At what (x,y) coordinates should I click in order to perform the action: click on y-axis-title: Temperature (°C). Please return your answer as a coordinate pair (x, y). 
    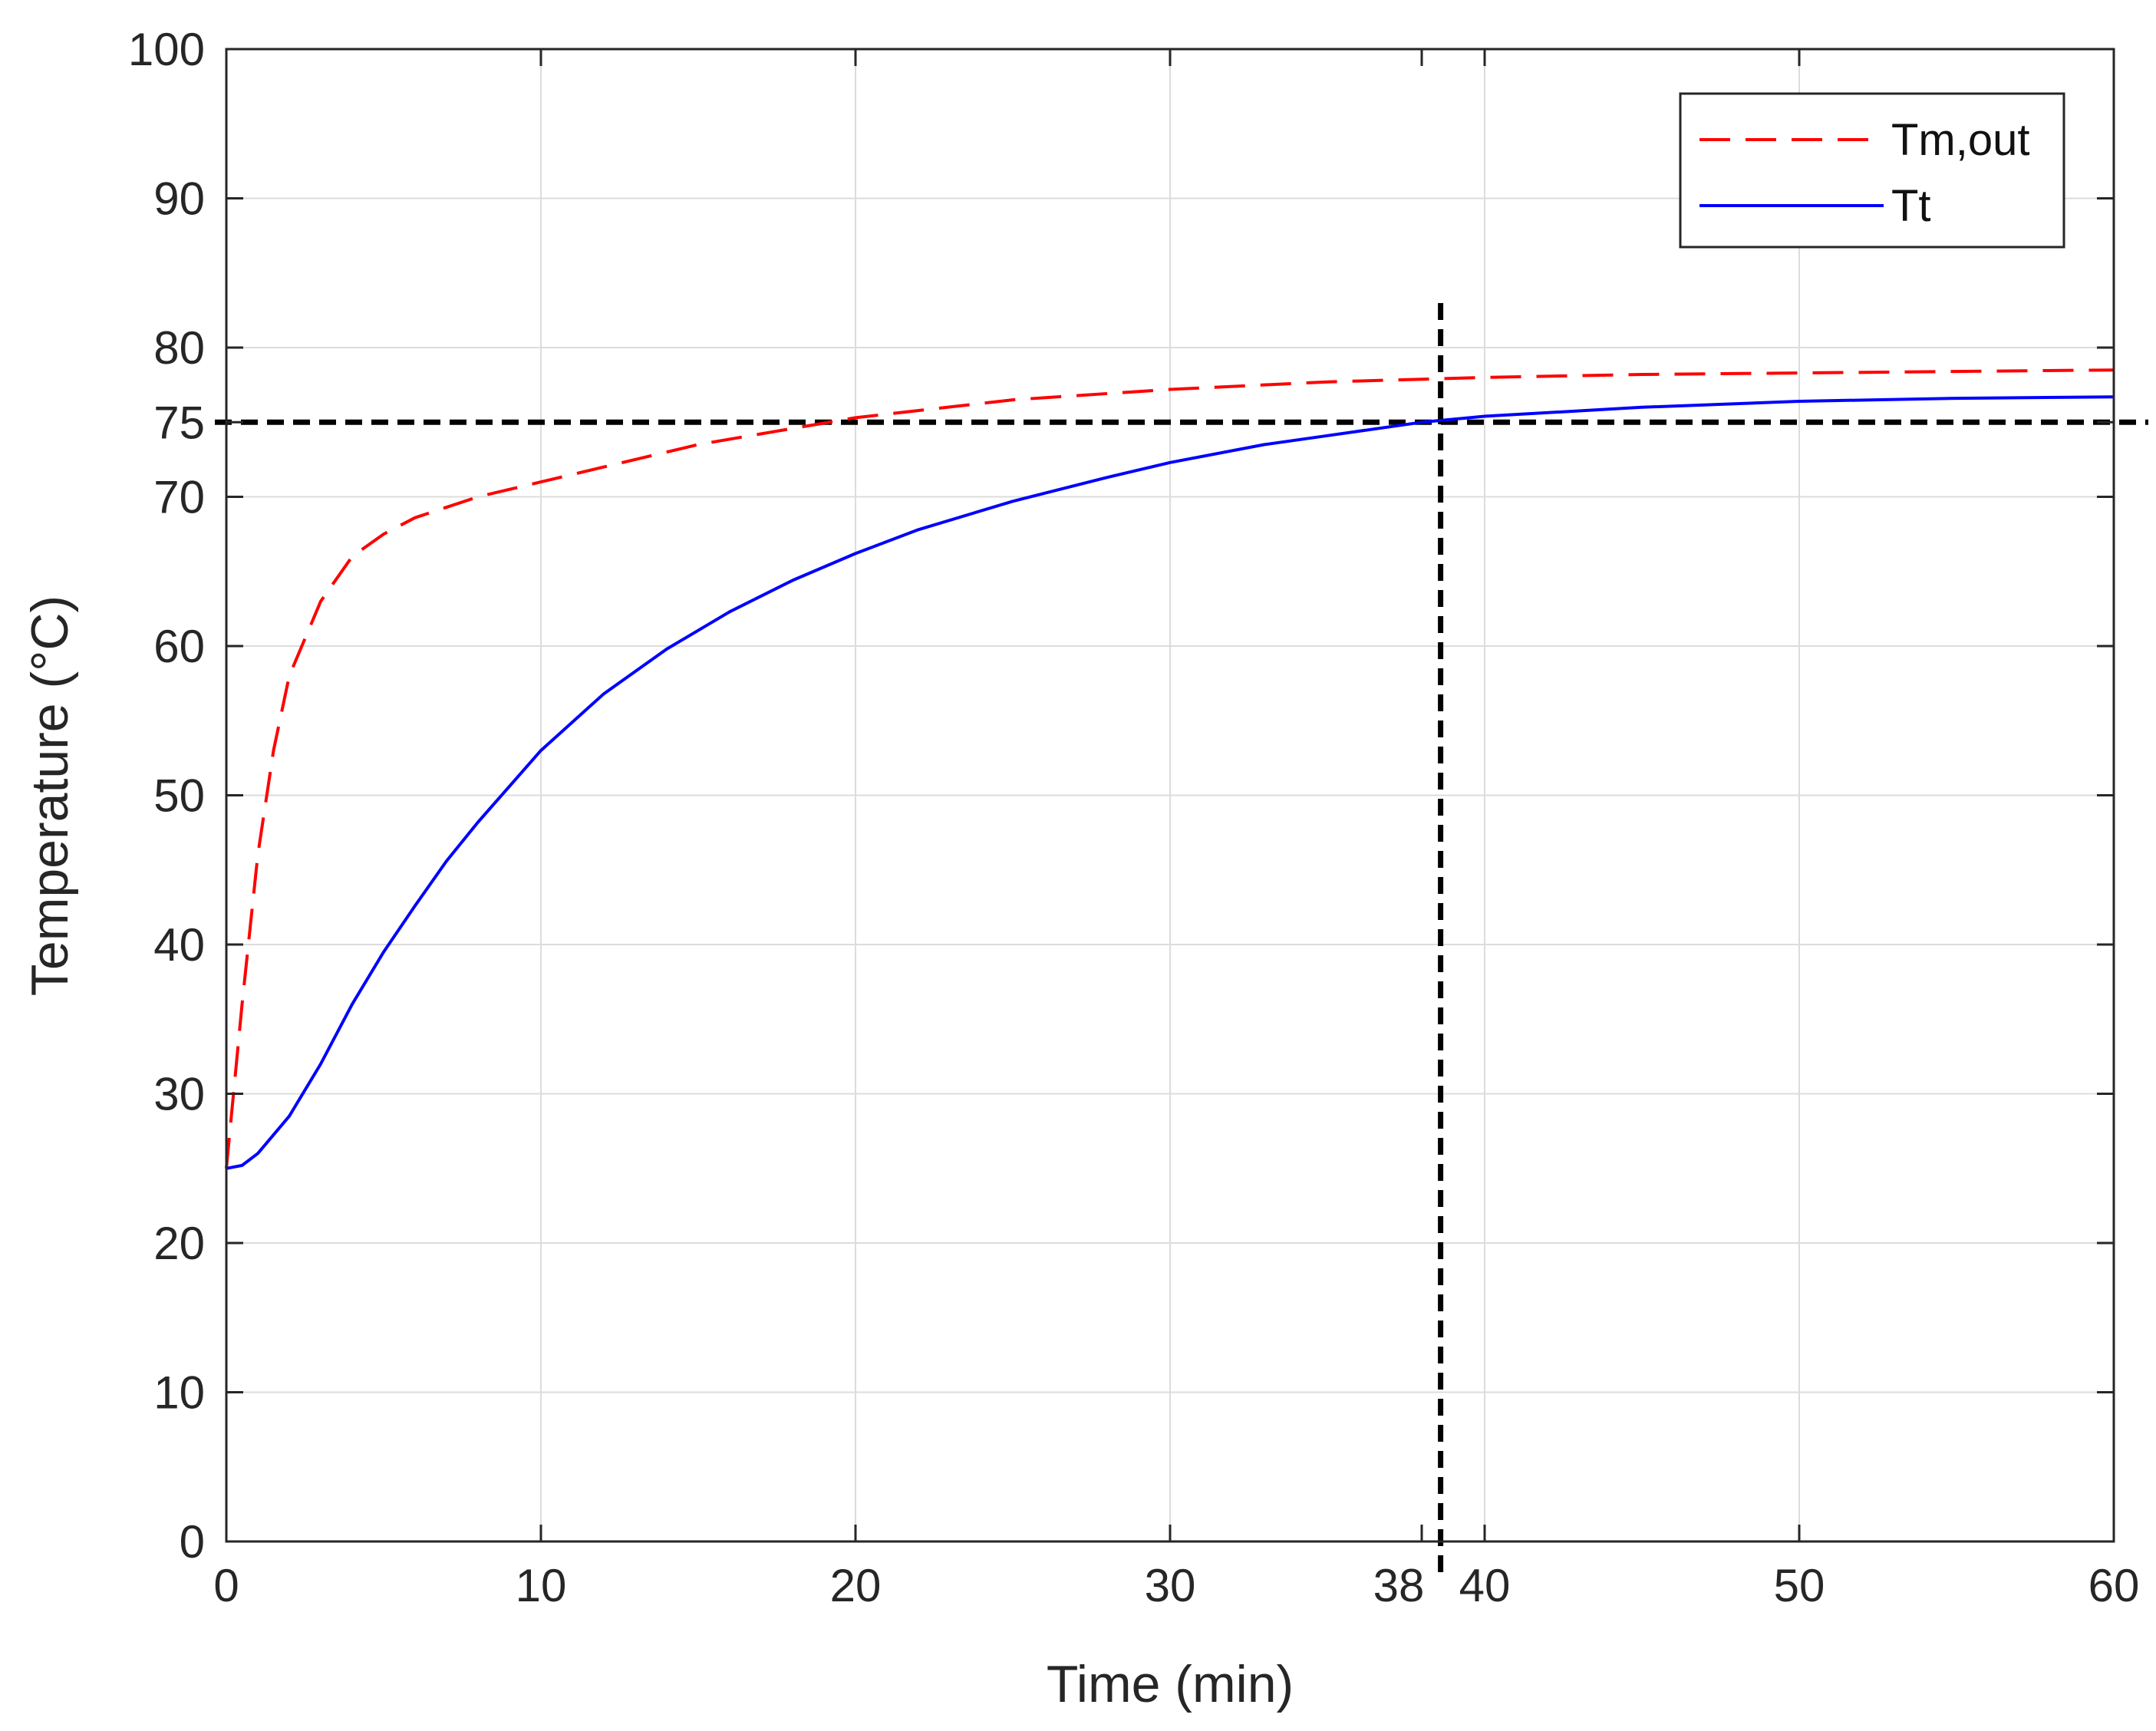
    Looking at the image, I should click on (50, 795).